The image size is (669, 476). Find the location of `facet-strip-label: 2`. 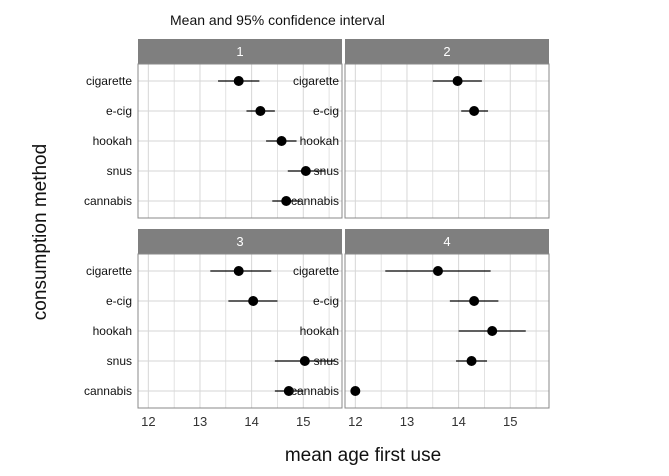

facet-strip-label: 2 is located at coordinates (446, 51).